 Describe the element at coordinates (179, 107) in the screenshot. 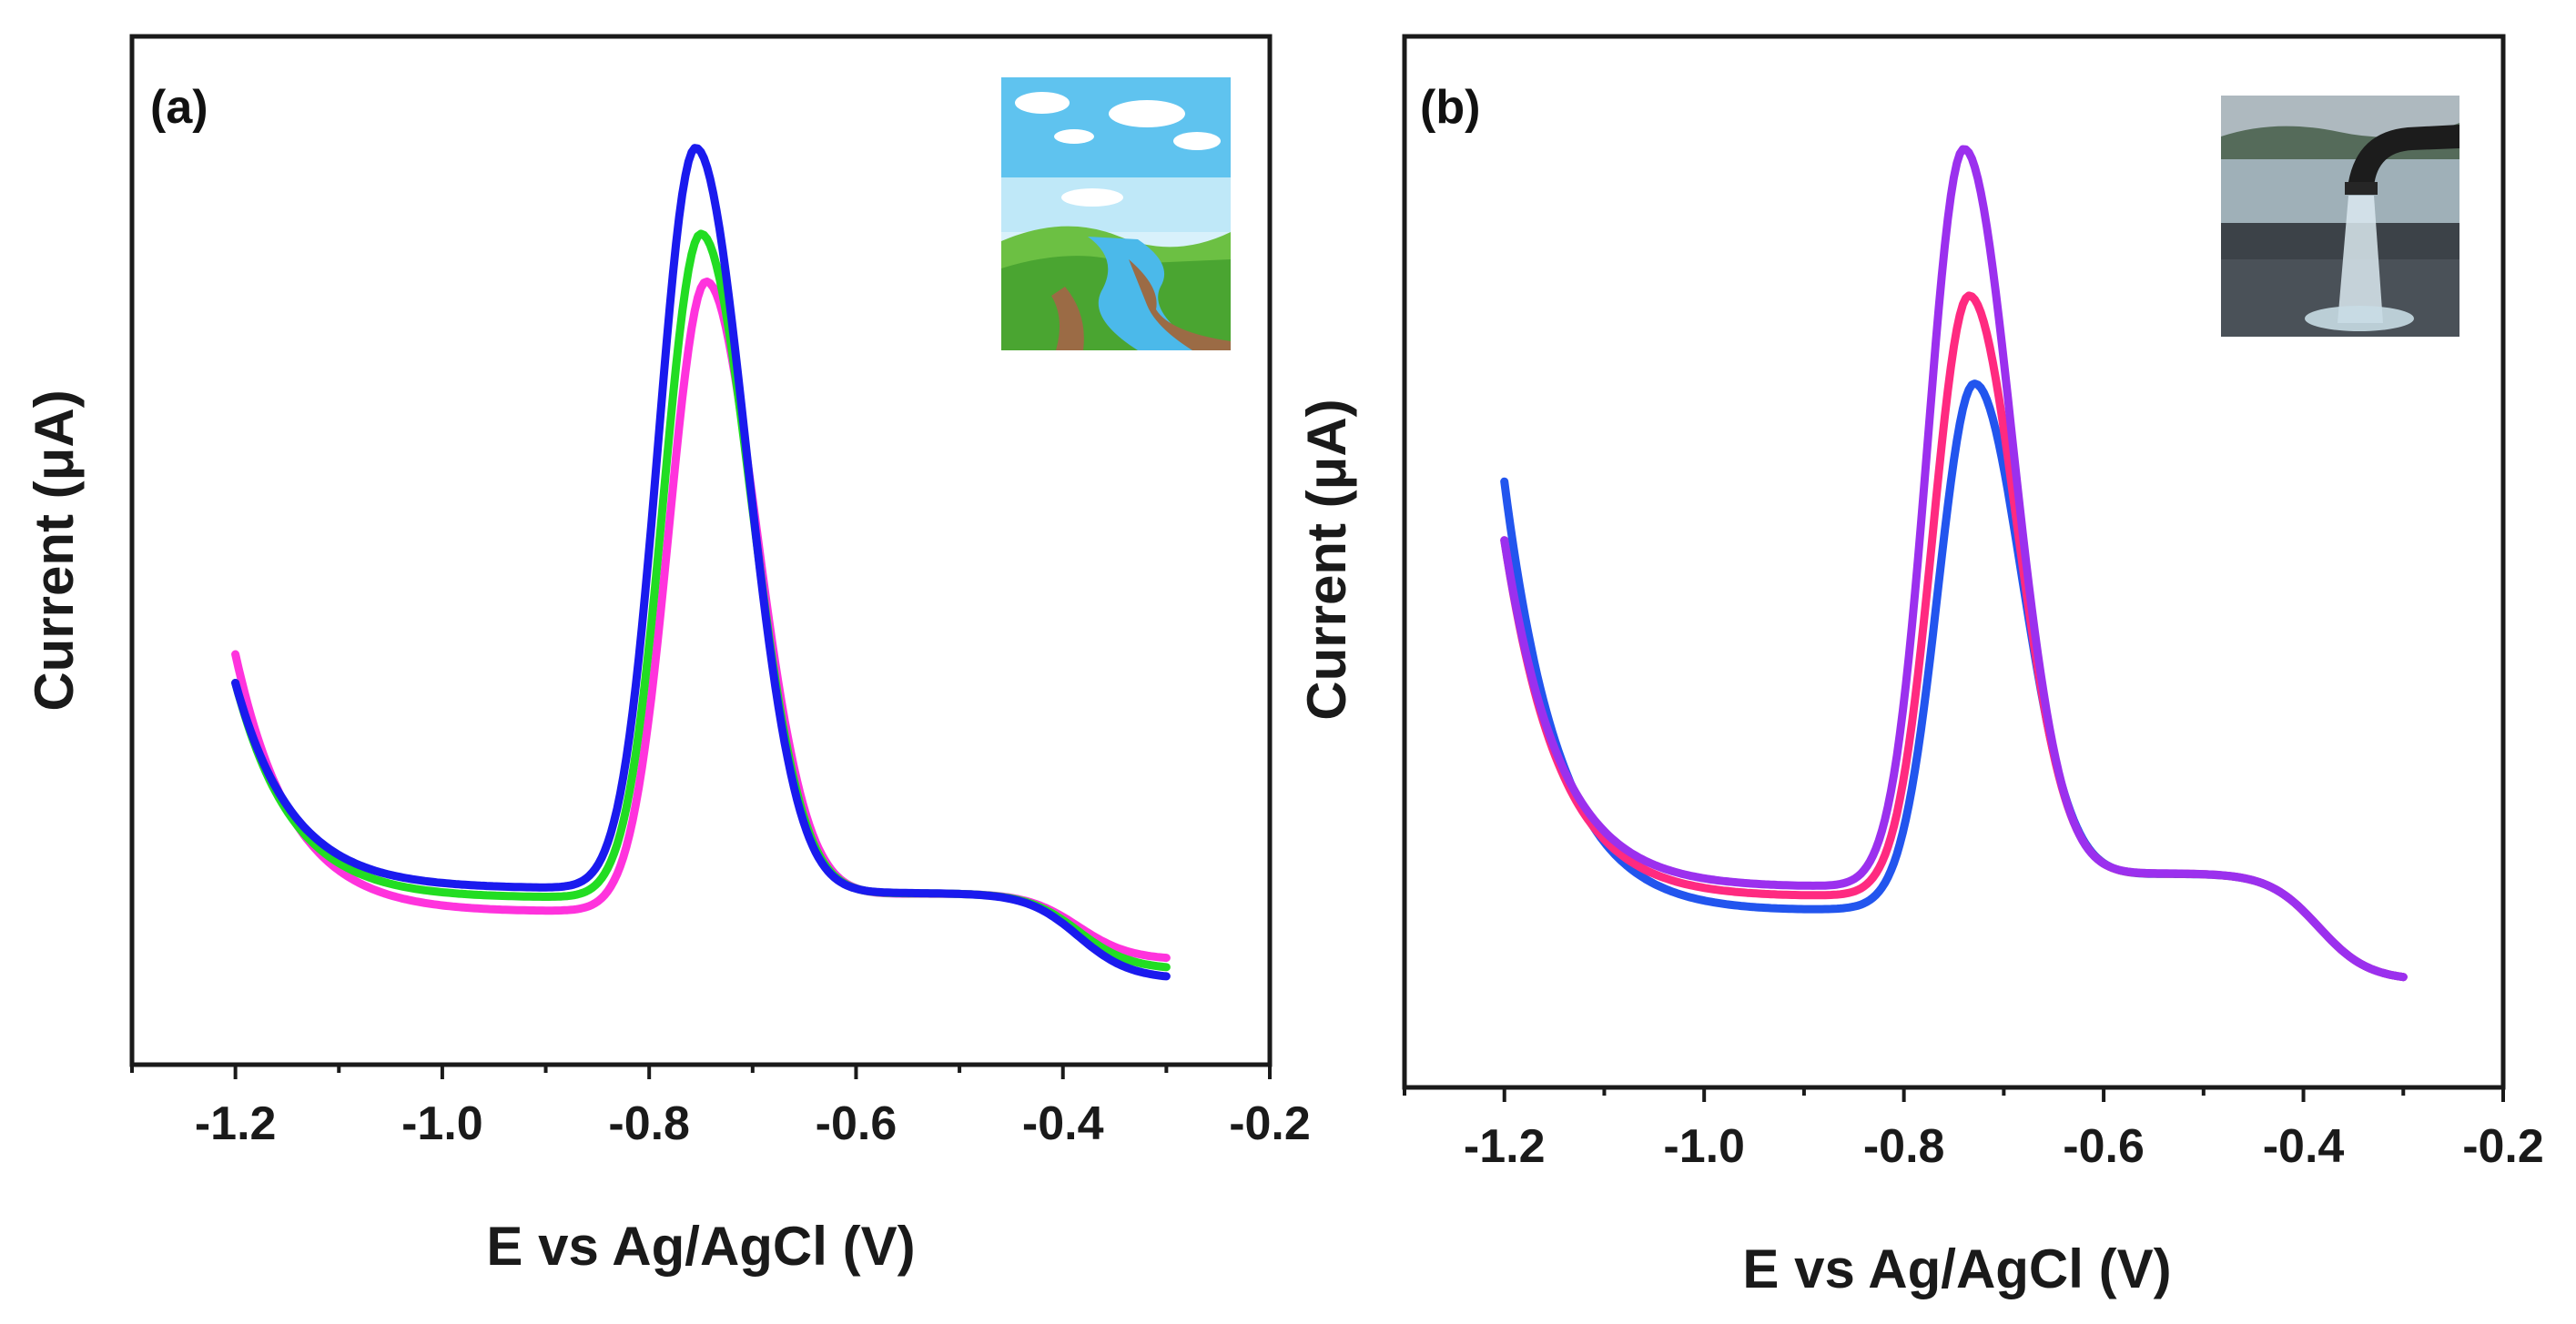

I see `panel-a-label: (a)` at that location.